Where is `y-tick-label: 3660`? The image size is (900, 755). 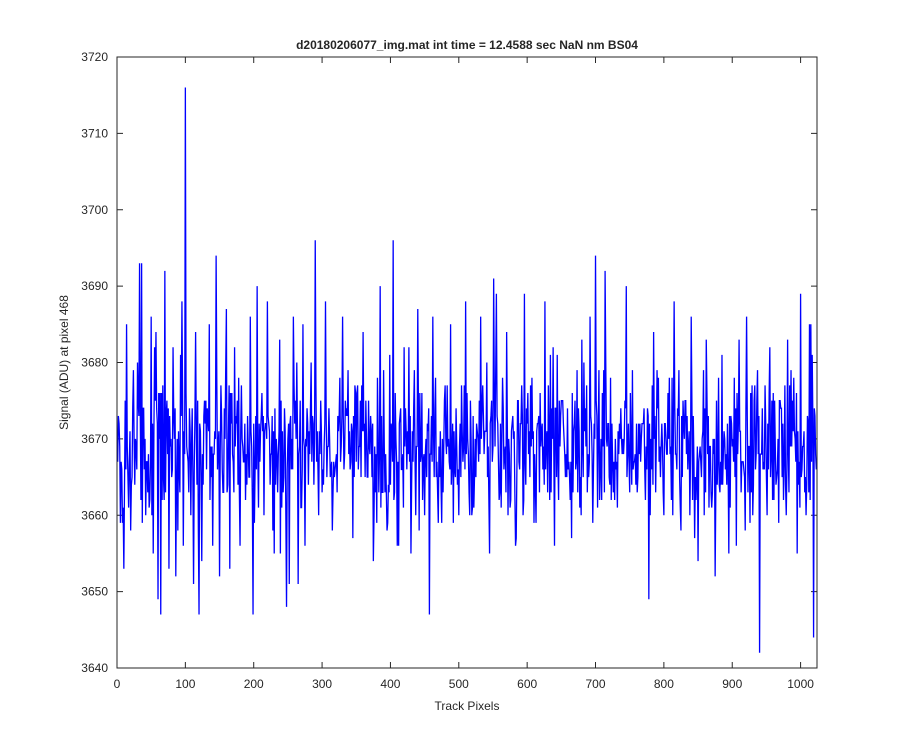 y-tick-label: 3660 is located at coordinates (94, 515).